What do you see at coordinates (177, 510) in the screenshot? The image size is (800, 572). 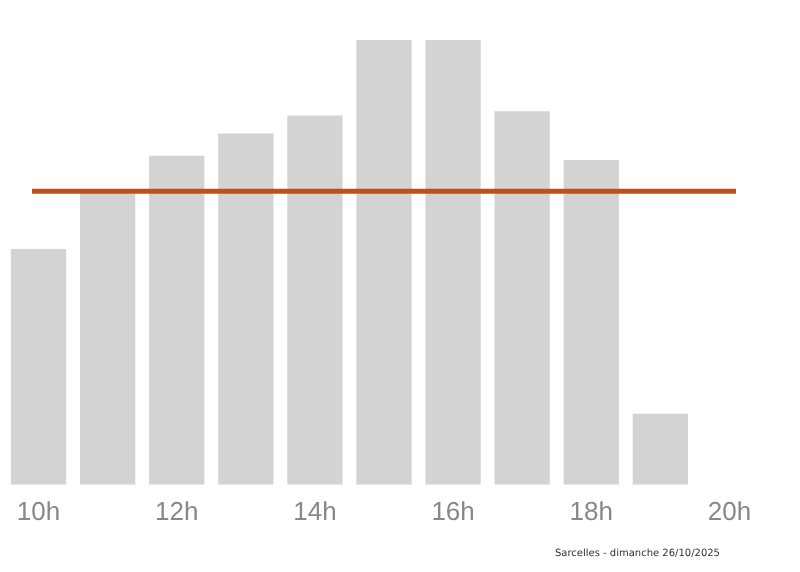 I see `x-tick-label: 12h` at bounding box center [177, 510].